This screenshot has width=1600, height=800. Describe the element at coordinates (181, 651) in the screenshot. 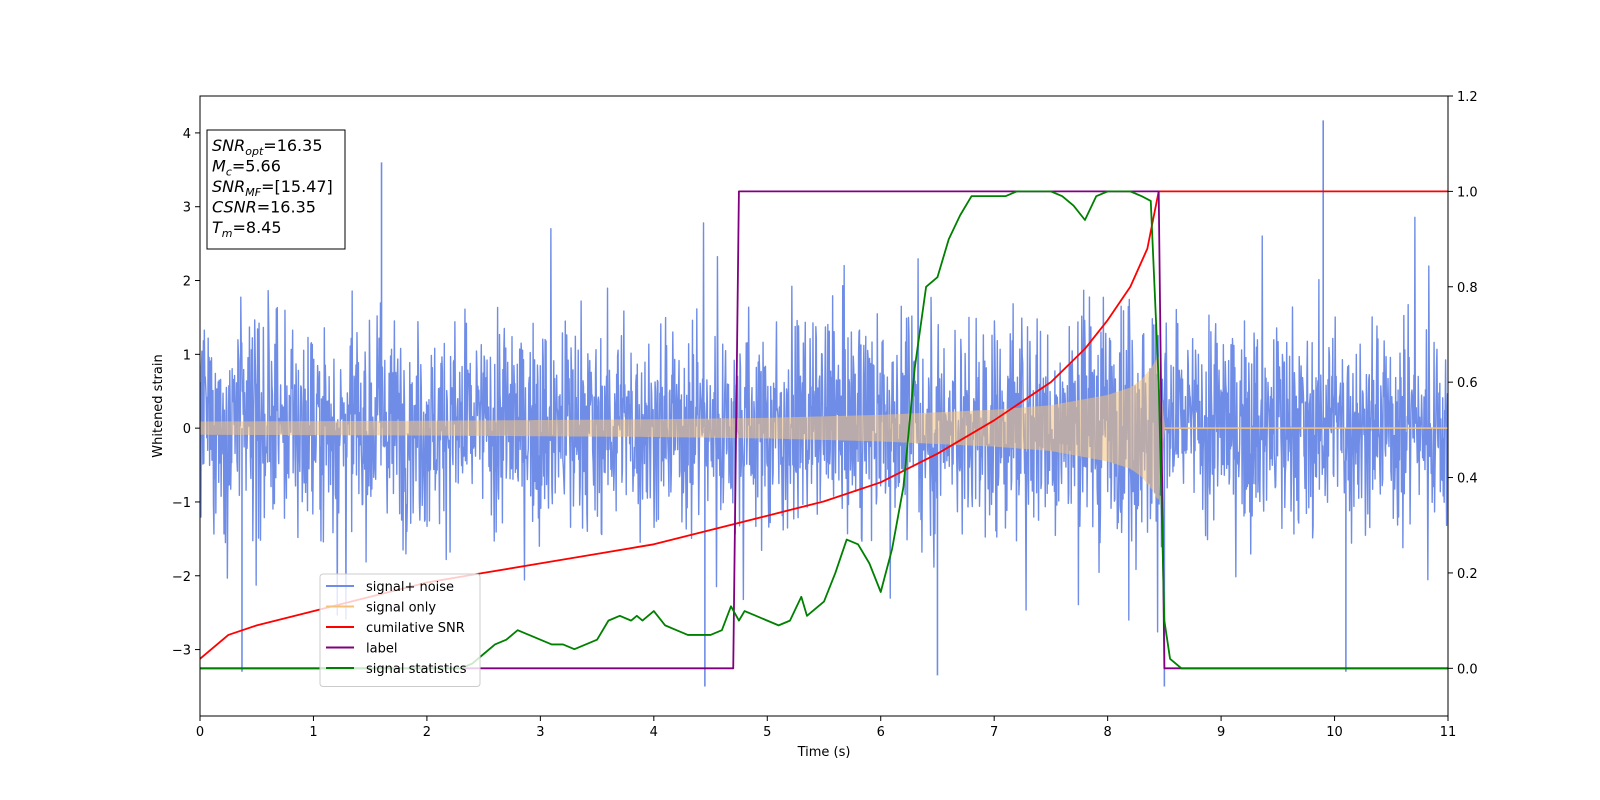

I see `y-tick-label: −3` at that location.